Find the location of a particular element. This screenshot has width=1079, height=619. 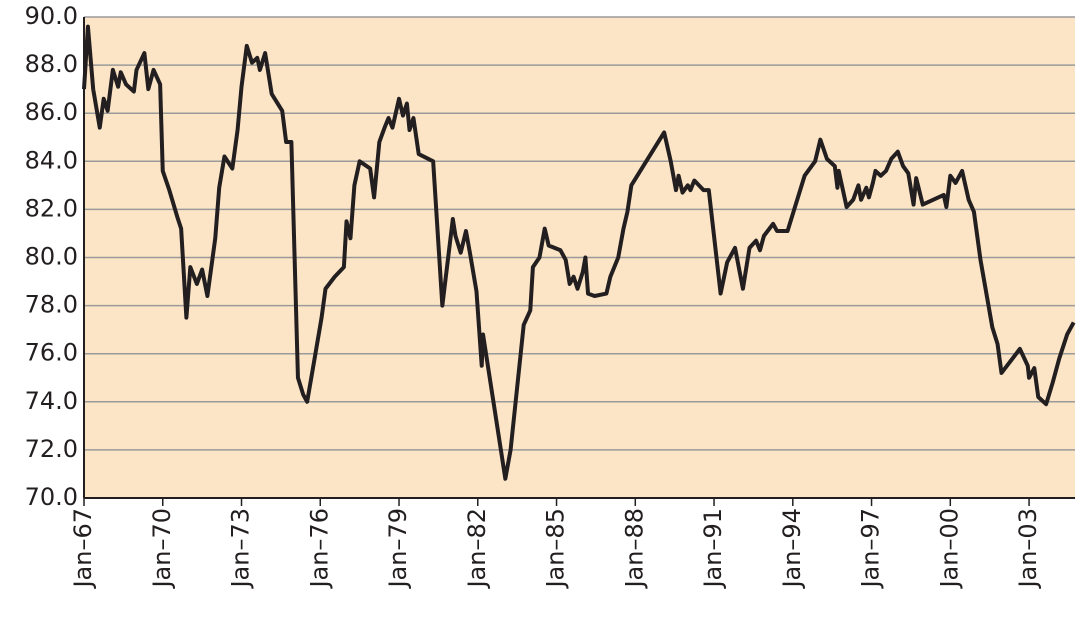

x-tick-label: Jan–76 is located at coordinates (319, 549).